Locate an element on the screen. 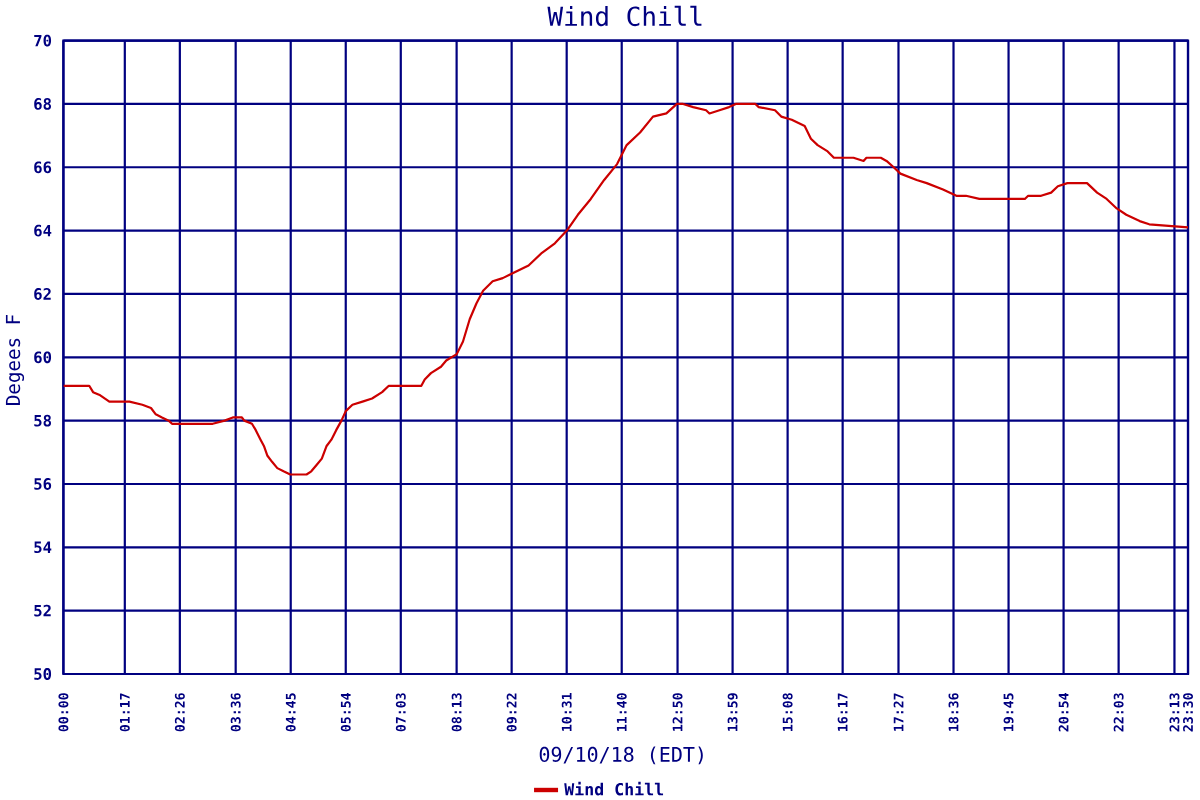  x-axis-title: 09/10/18 (EDT) is located at coordinates (621, 755).